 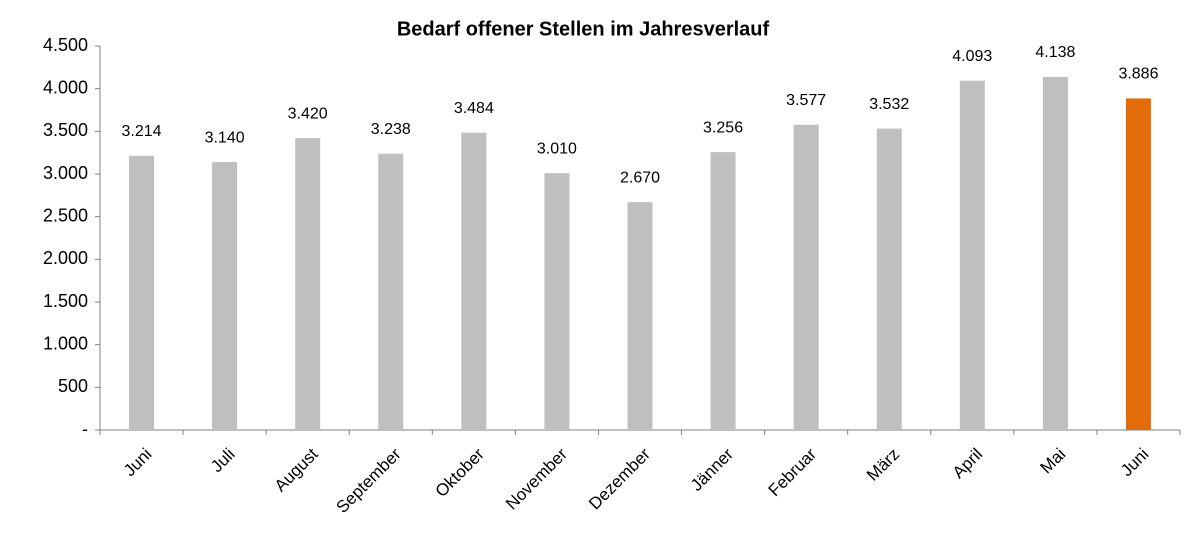 What do you see at coordinates (967, 463) in the screenshot?
I see `x-tick-label: April` at bounding box center [967, 463].